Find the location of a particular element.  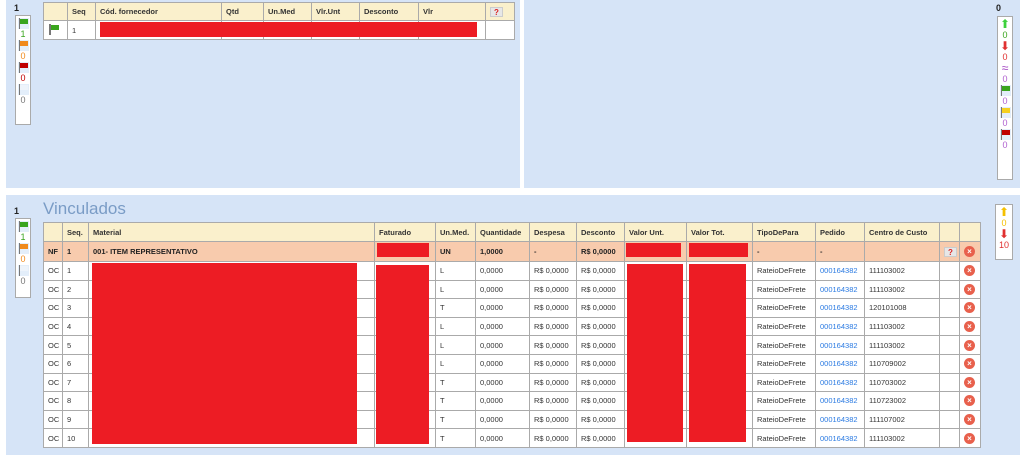

column-header: Valor Tot. is located at coordinates (719, 232).